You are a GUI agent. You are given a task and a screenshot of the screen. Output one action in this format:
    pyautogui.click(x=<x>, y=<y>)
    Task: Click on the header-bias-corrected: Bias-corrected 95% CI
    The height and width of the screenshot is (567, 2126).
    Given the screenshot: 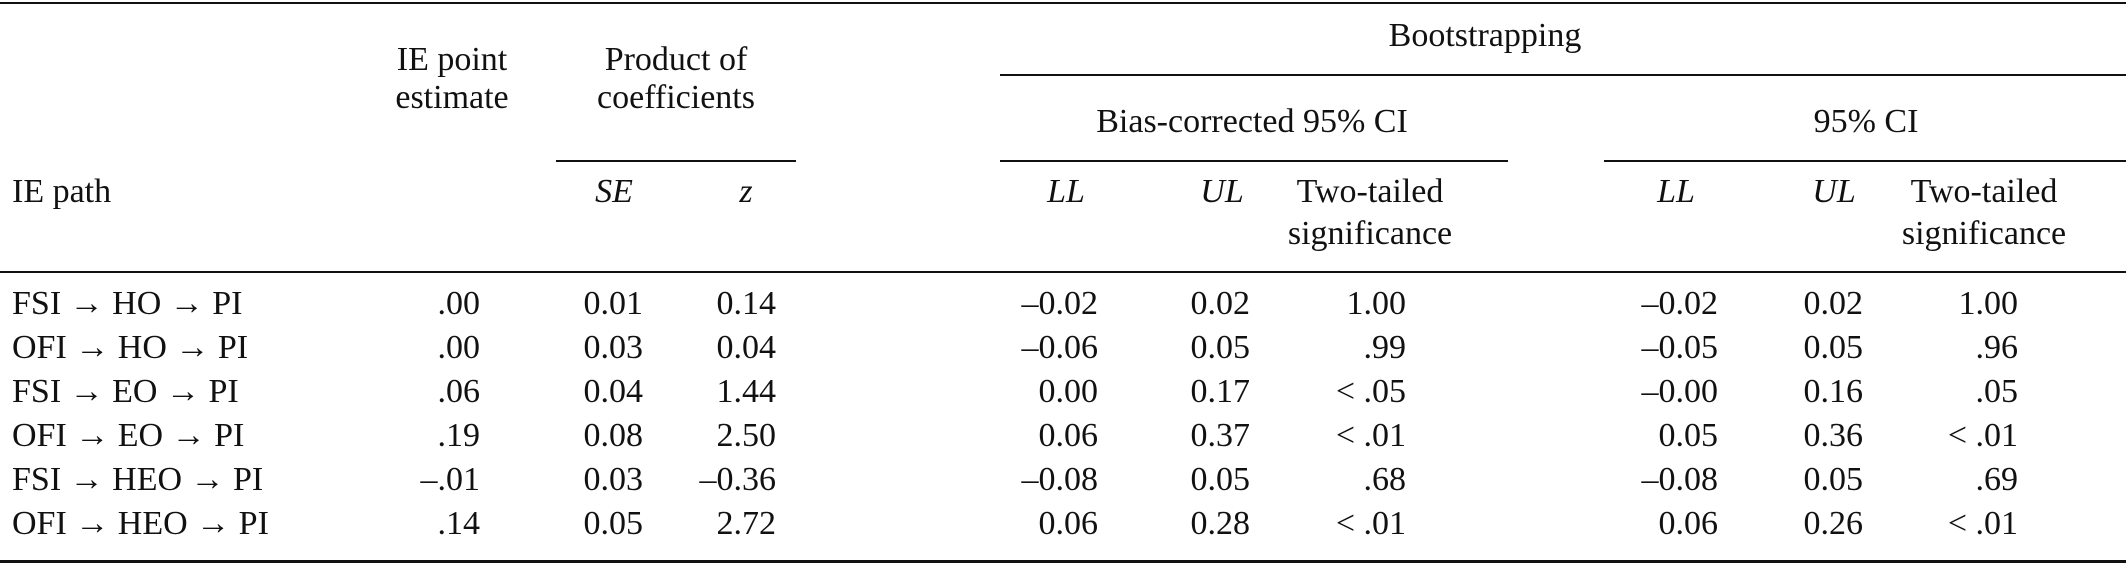 What is the action you would take?
    pyautogui.click(x=1252, y=121)
    